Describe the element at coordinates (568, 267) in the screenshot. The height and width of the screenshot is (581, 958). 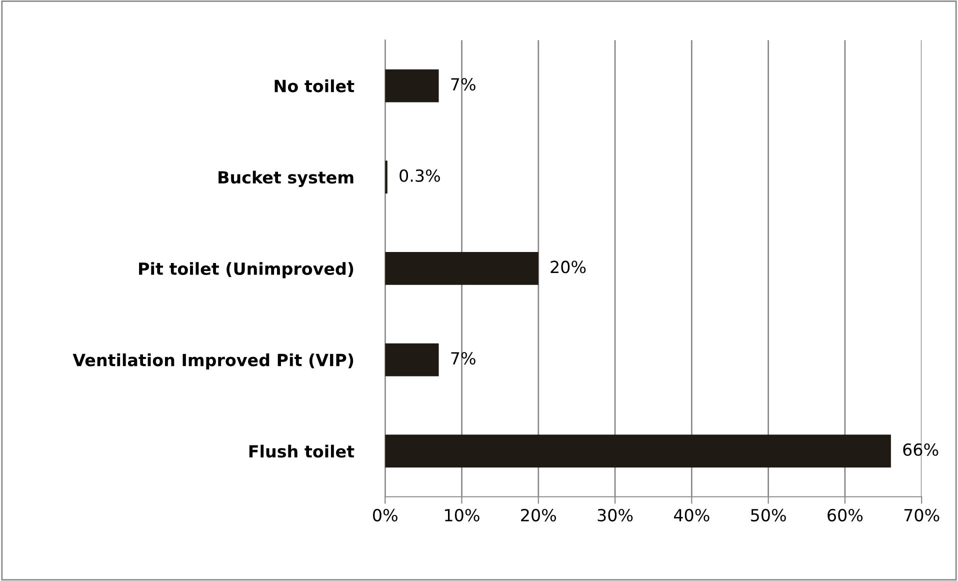
I see `data-label: 20%` at that location.